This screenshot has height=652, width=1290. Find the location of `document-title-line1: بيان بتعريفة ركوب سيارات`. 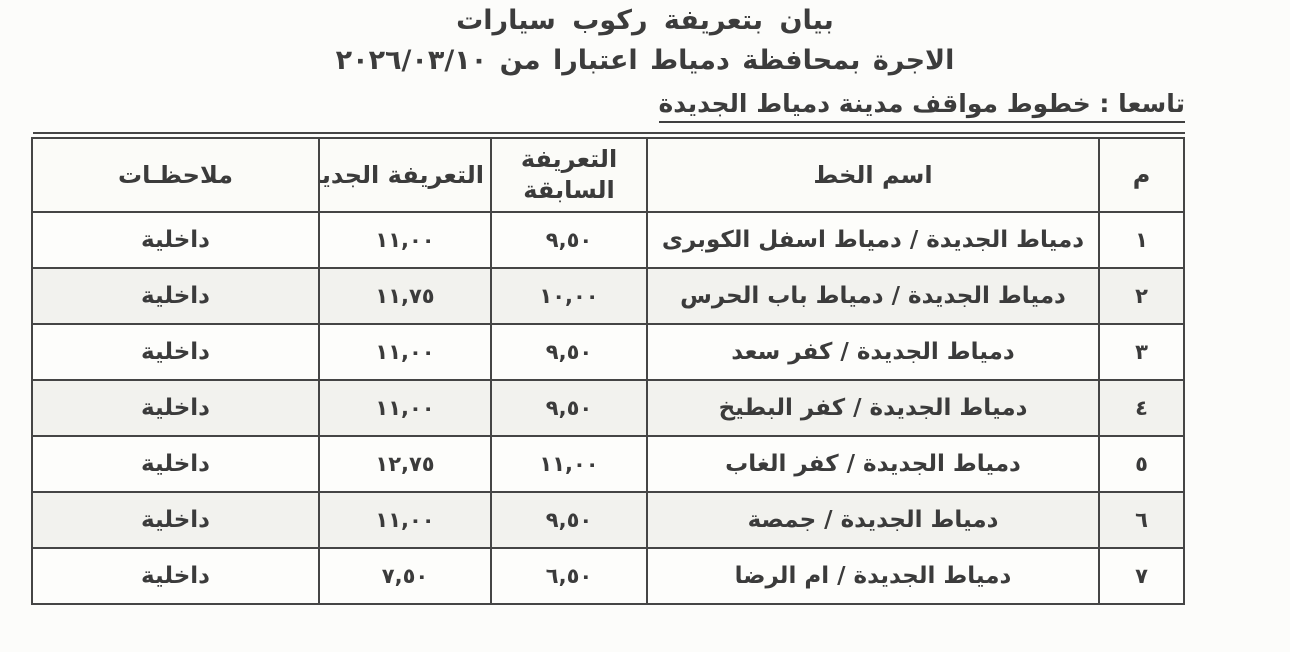

document-title-line1: بيان بتعريفة ركوب سيارات is located at coordinates (645, 20).